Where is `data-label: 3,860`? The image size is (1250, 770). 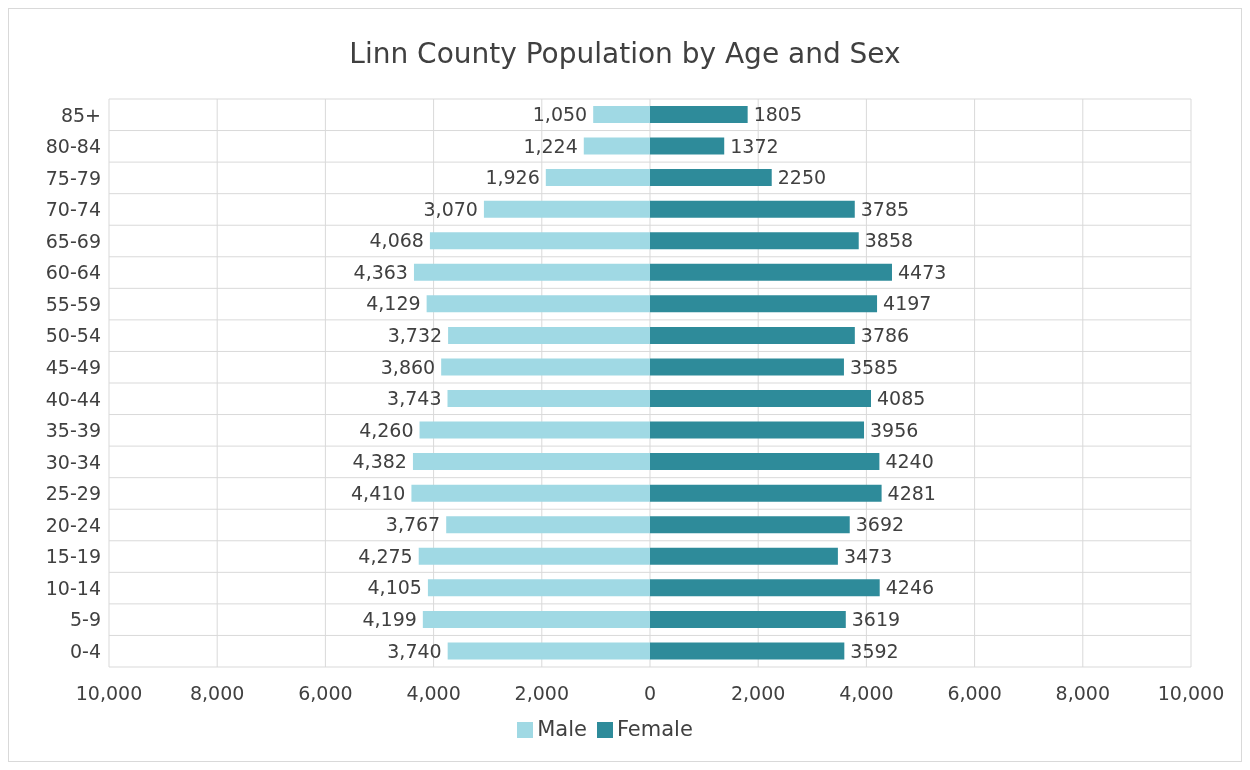
data-label: 3,860 is located at coordinates (408, 366).